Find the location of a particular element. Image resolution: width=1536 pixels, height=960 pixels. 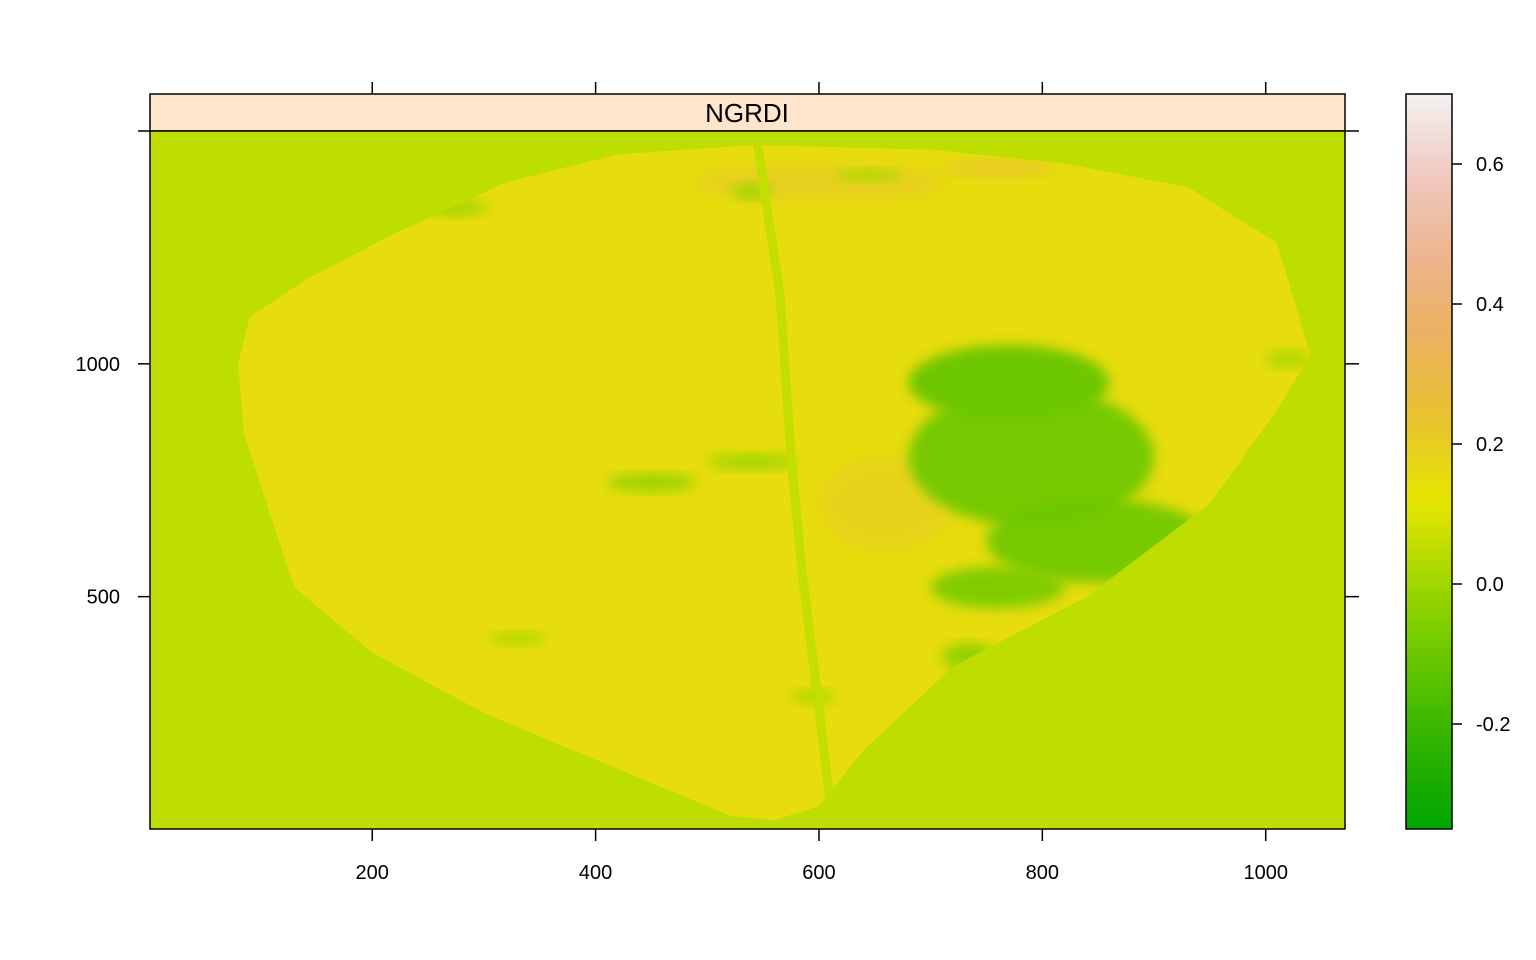

colorbar-tick-label: 0.0 is located at coordinates (1490, 585).